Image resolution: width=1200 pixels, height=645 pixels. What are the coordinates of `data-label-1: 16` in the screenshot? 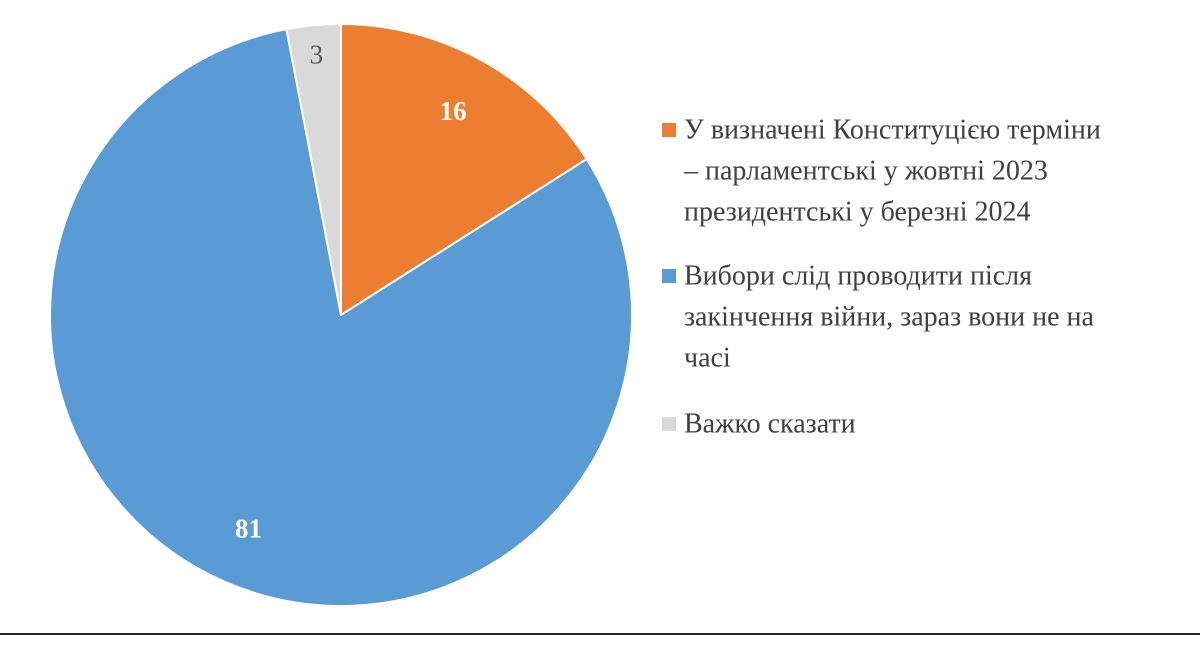 It's located at (453, 111).